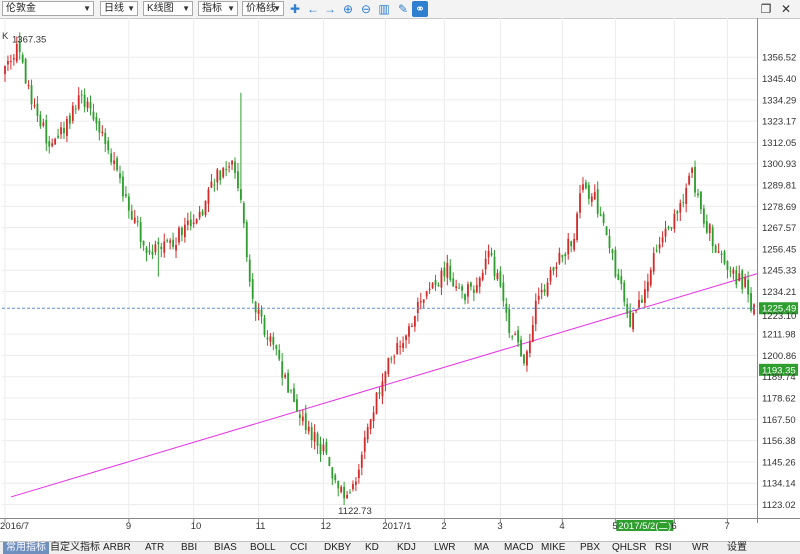 This screenshot has width=800, height=554. I want to click on window-restore-icon: ❐, so click(766, 9).